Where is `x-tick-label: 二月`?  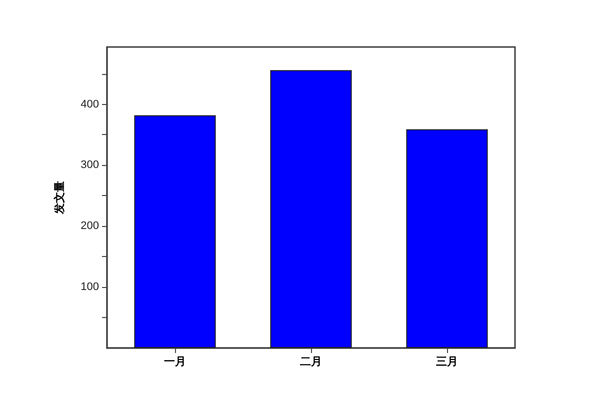 x-tick-label: 二月 is located at coordinates (311, 361).